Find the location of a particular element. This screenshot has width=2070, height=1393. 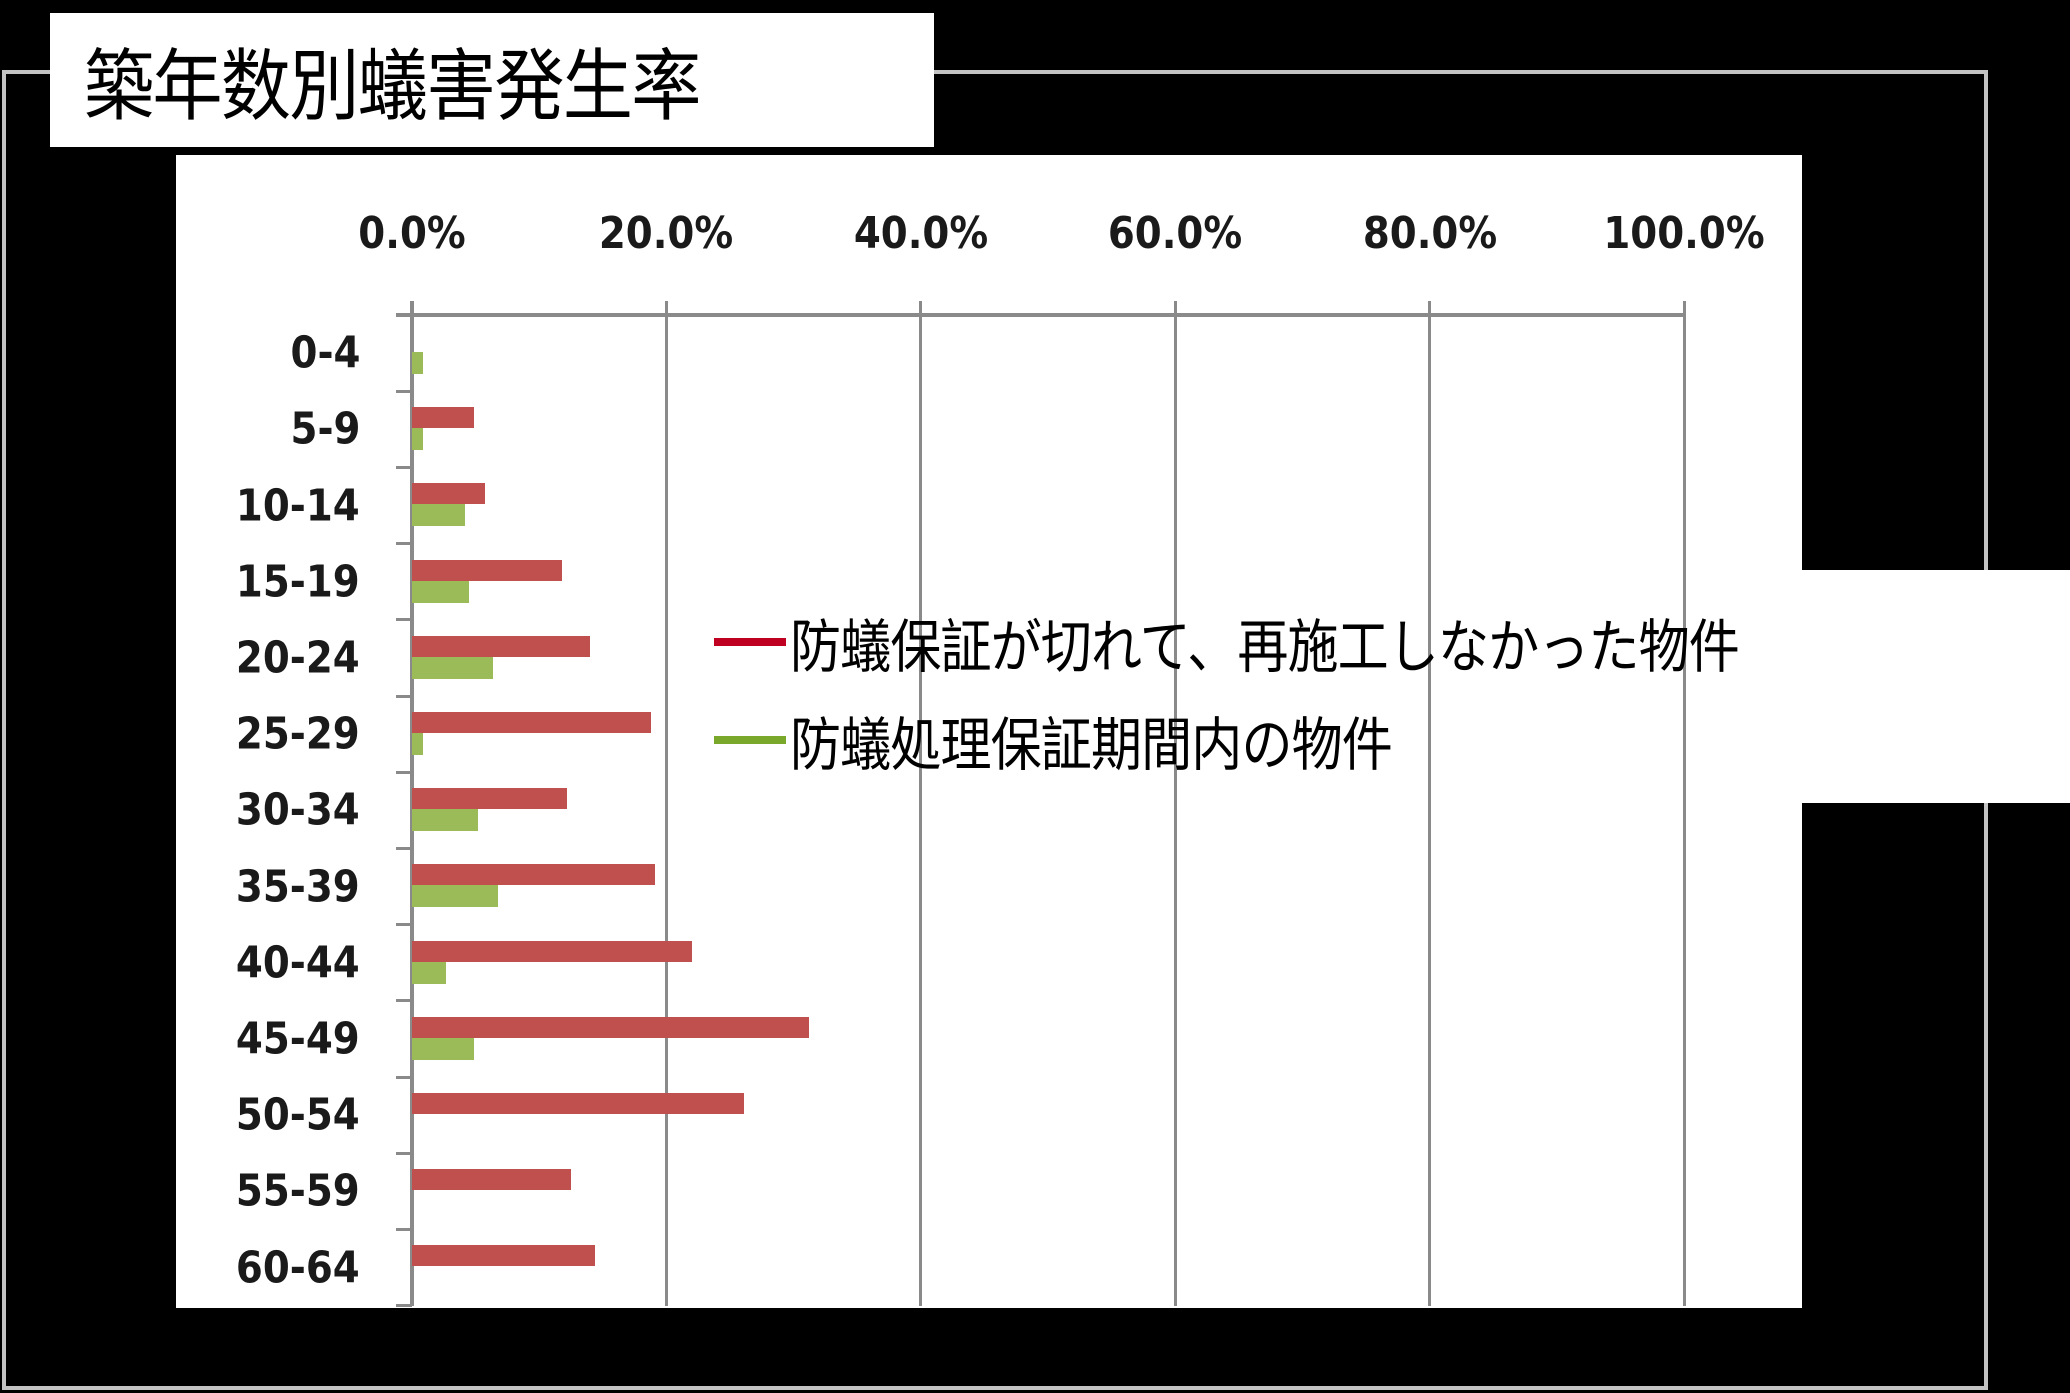

x-tick-label: 100.0% is located at coordinates (1684, 233).